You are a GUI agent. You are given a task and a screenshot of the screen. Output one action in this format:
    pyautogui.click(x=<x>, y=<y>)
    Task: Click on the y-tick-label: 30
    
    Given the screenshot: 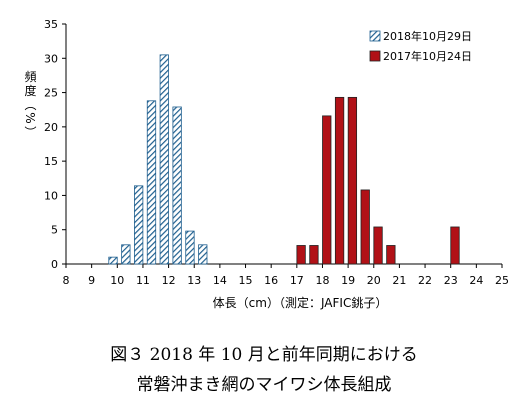 What is the action you would take?
    pyautogui.click(x=51, y=58)
    